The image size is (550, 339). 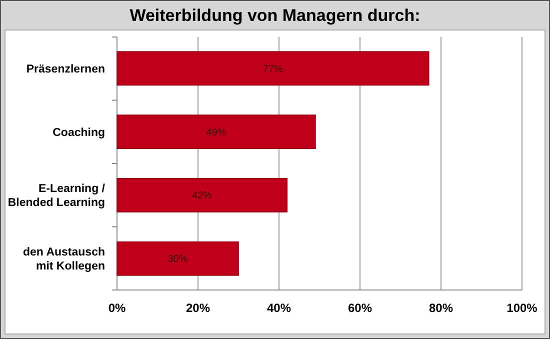 I want to click on x-tick-label: 80%, so click(x=441, y=308).